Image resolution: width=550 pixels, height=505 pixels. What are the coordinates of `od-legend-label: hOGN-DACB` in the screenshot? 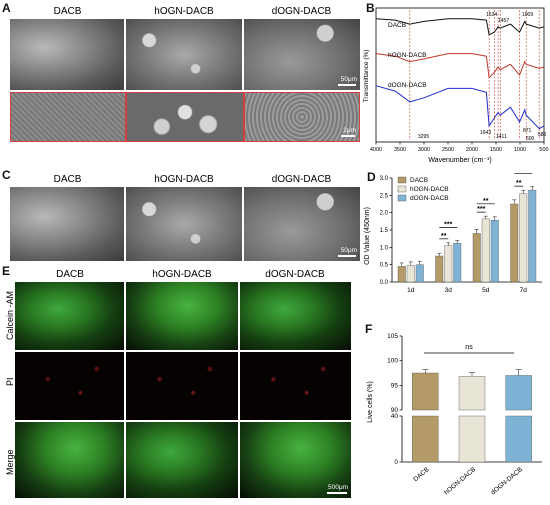 It's located at (429, 189).